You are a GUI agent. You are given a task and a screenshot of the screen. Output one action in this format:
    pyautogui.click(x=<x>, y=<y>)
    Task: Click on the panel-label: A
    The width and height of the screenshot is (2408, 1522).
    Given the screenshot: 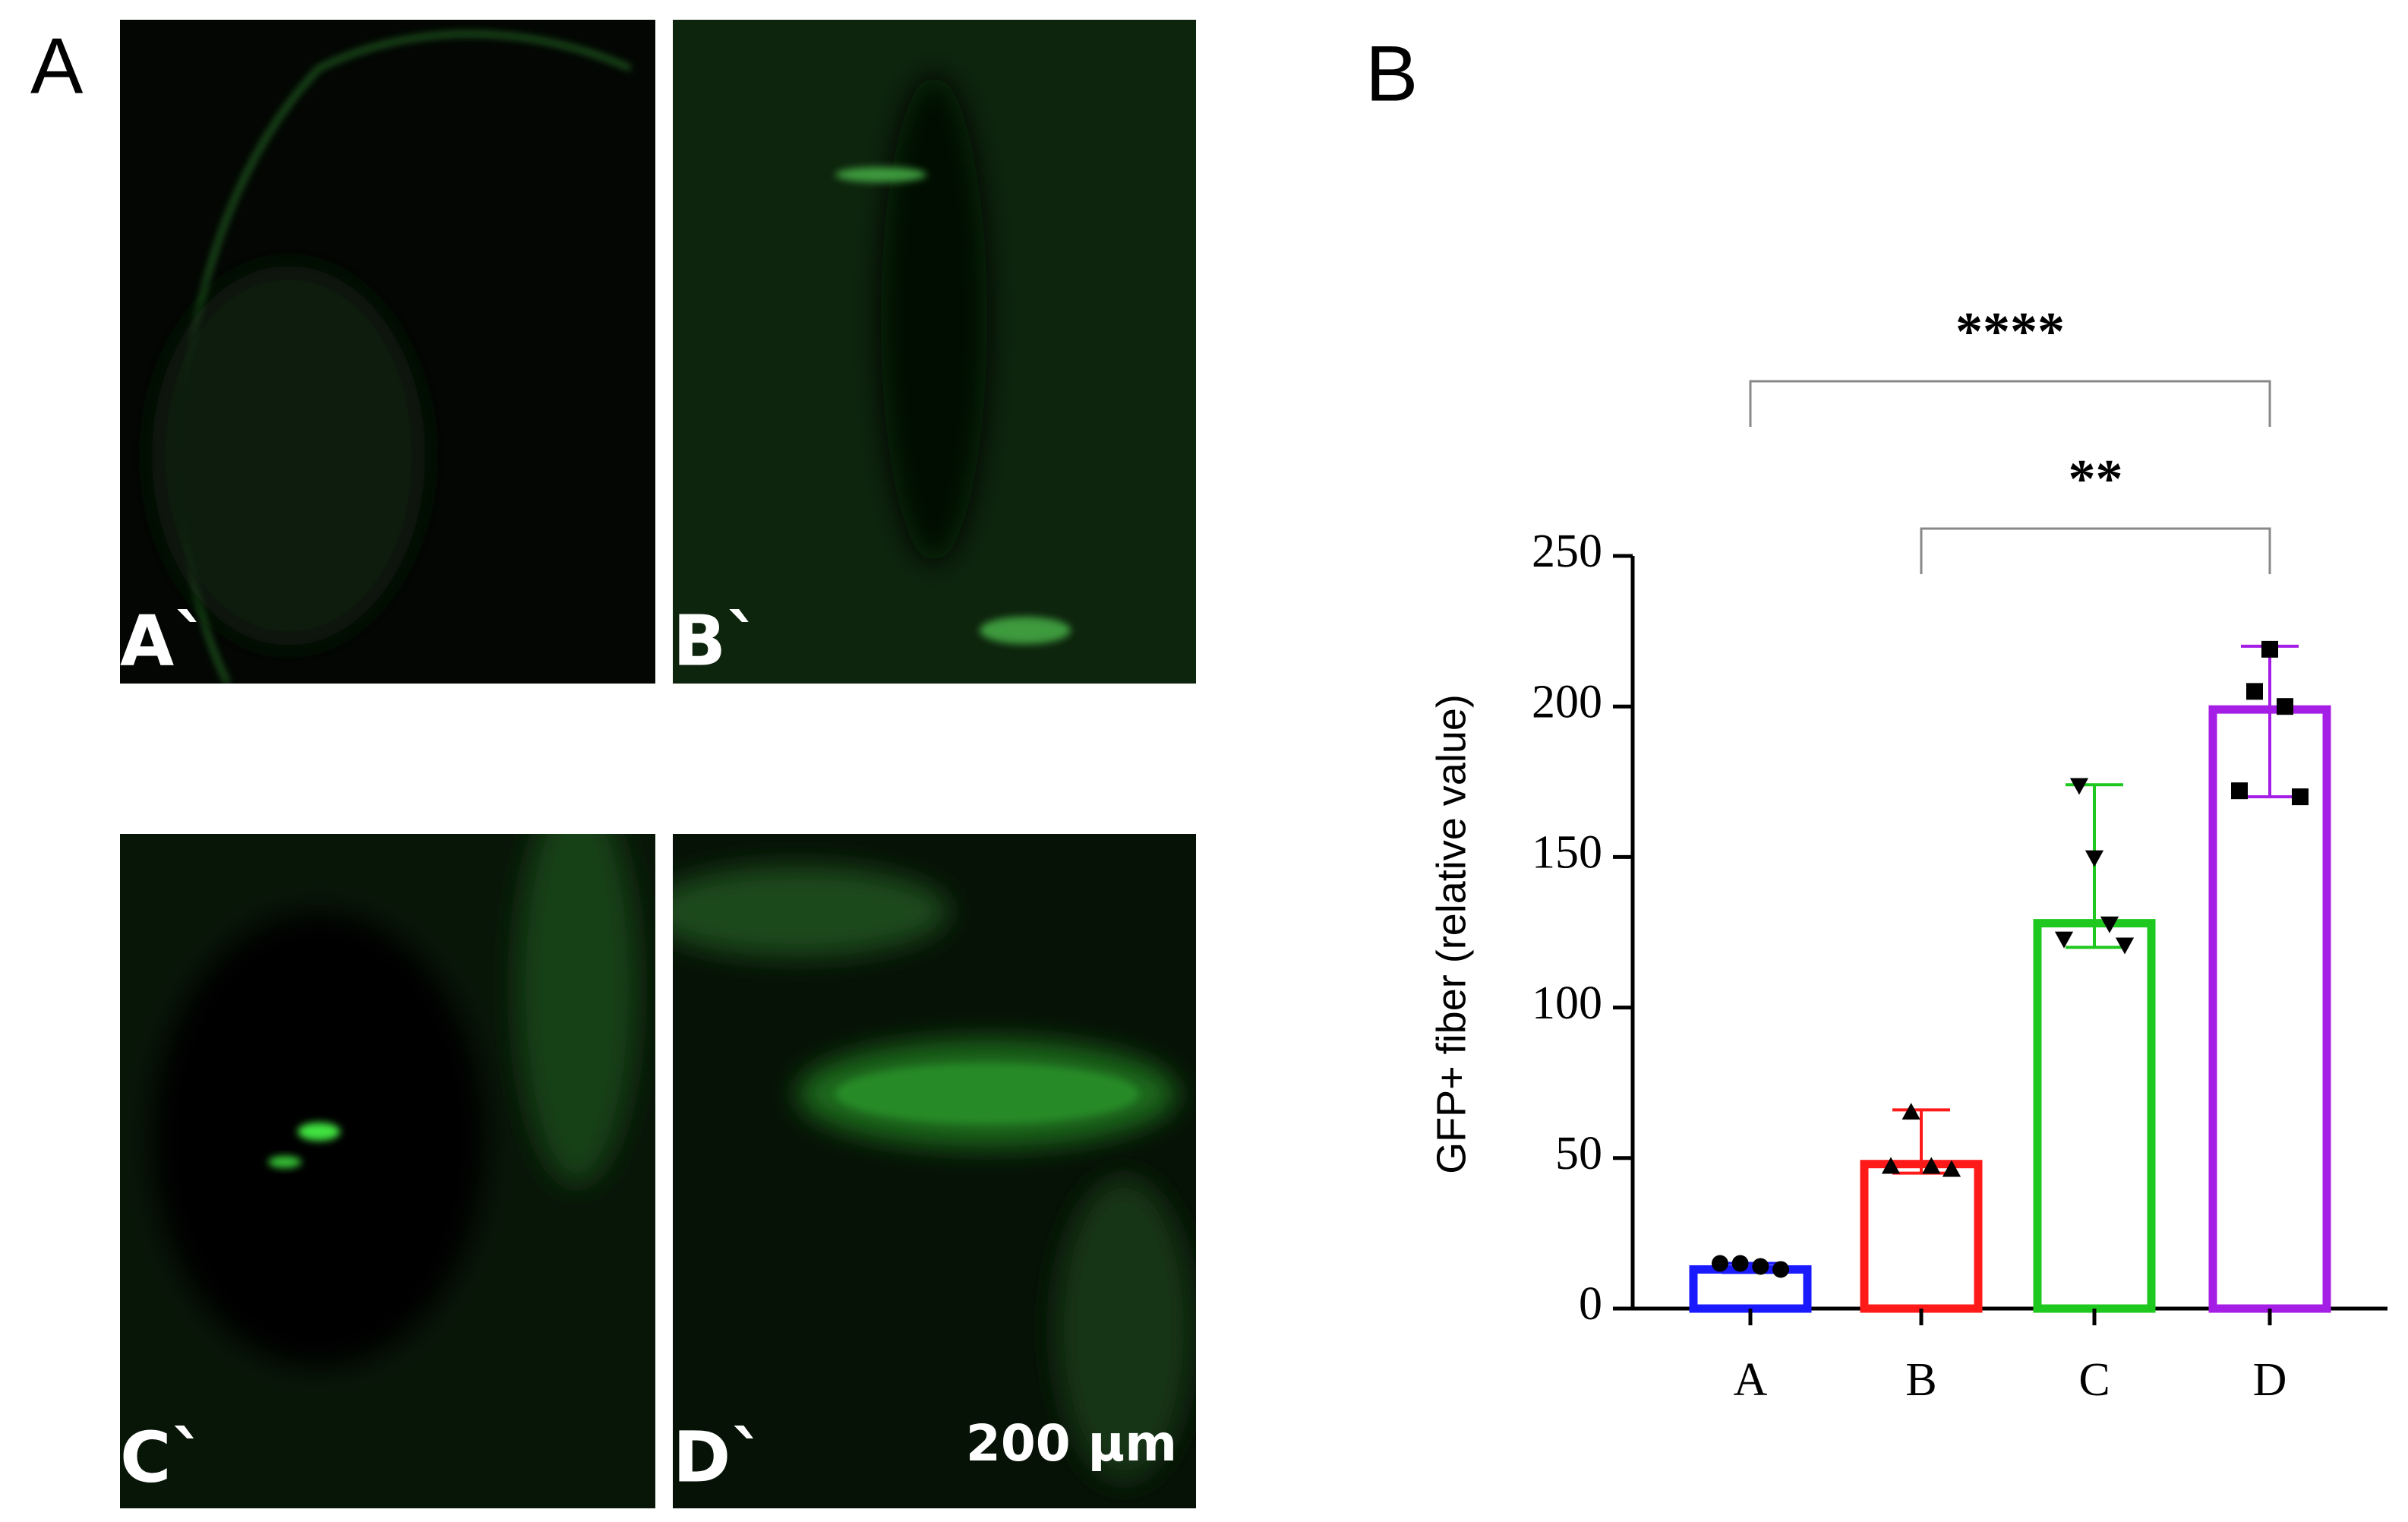 What is the action you would take?
    pyautogui.click(x=57, y=66)
    